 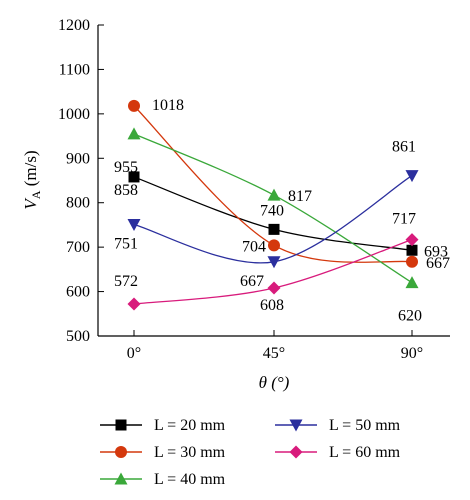 I want to click on data-label: 858, so click(x=126, y=190).